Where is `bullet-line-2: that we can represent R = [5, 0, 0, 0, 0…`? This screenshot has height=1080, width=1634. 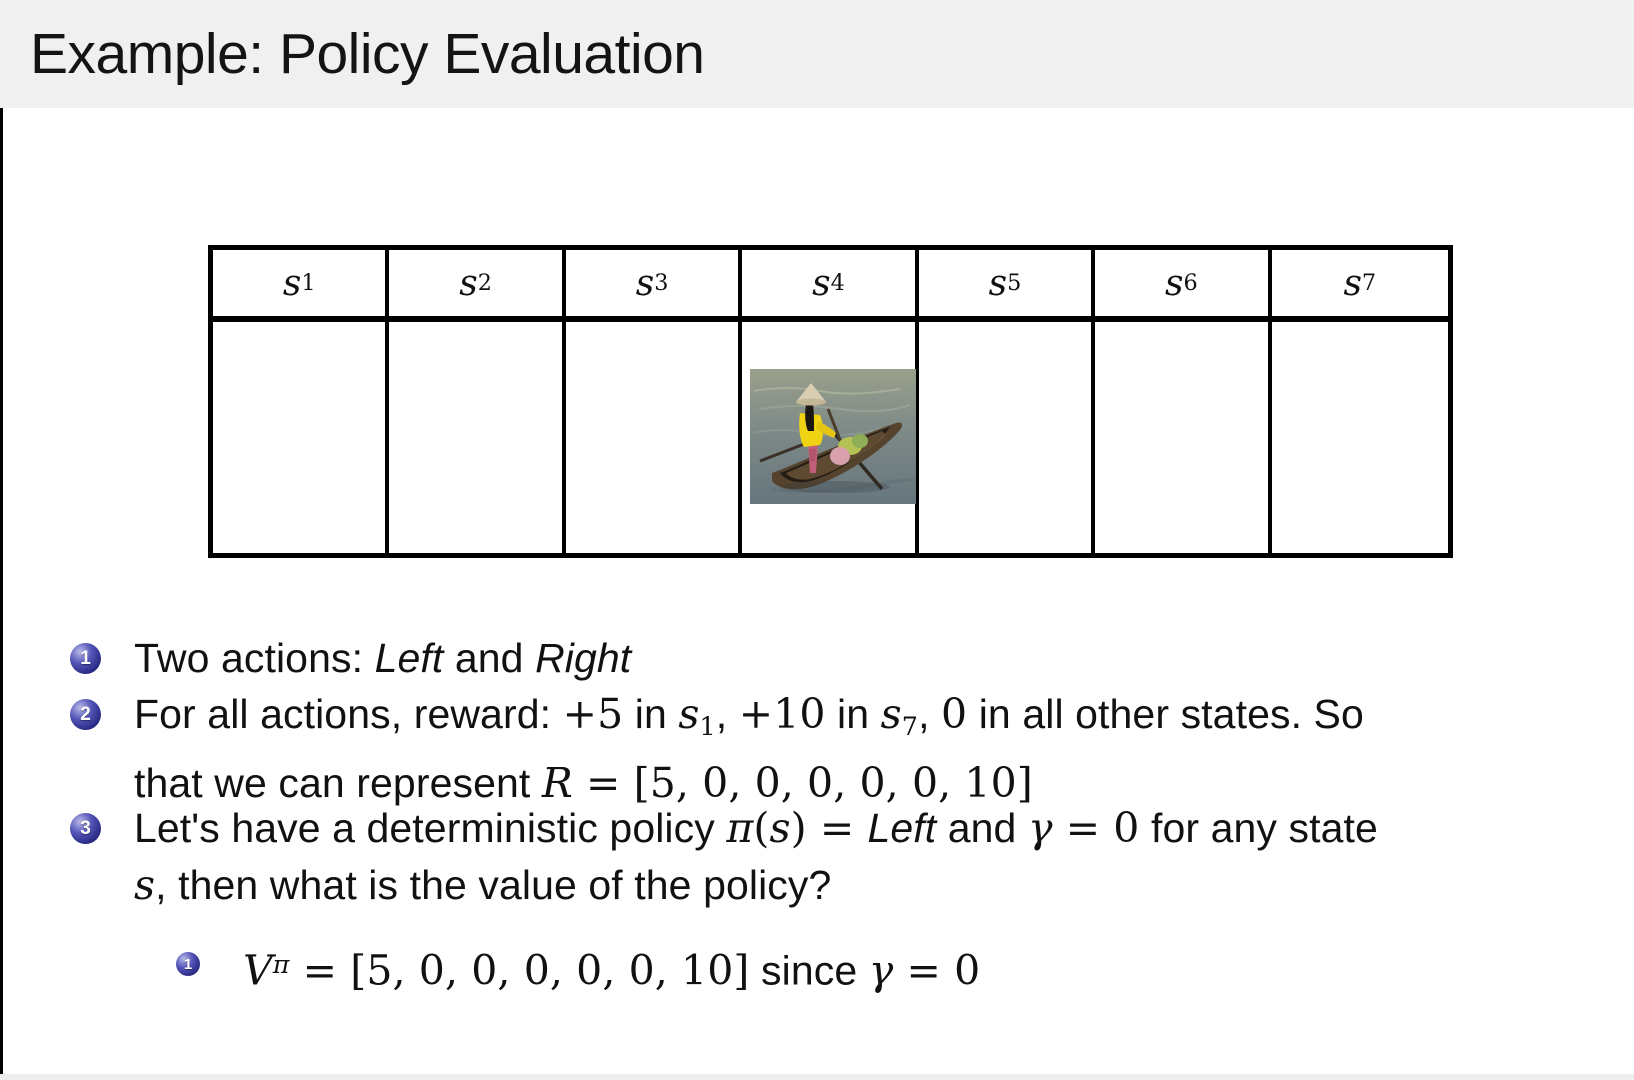
bullet-line-2: that we can represent R = [5, 0, 0, 0, 0… is located at coordinates (749, 783).